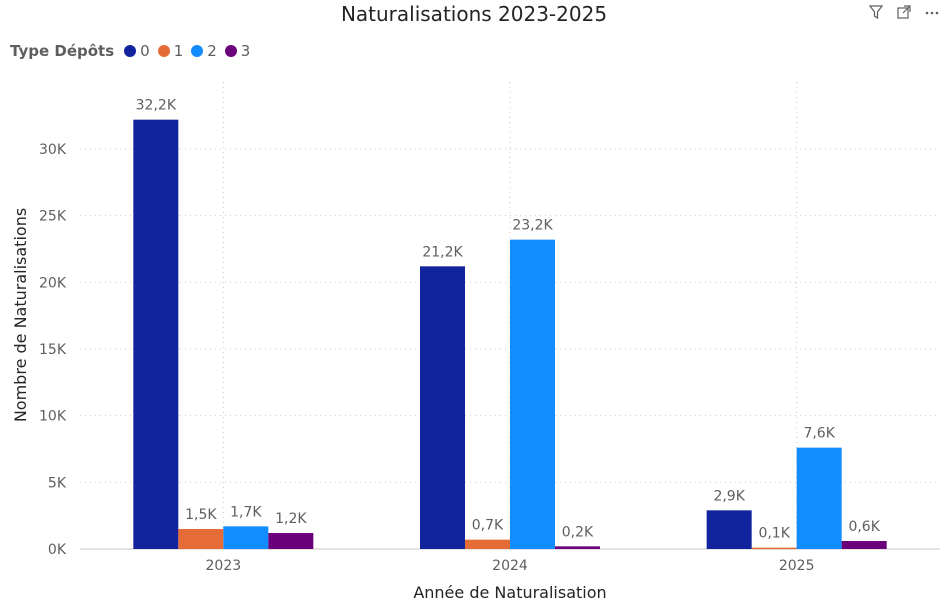 The height and width of the screenshot is (603, 948). Describe the element at coordinates (442, 252) in the screenshot. I see `data-label: 21,2K` at that location.